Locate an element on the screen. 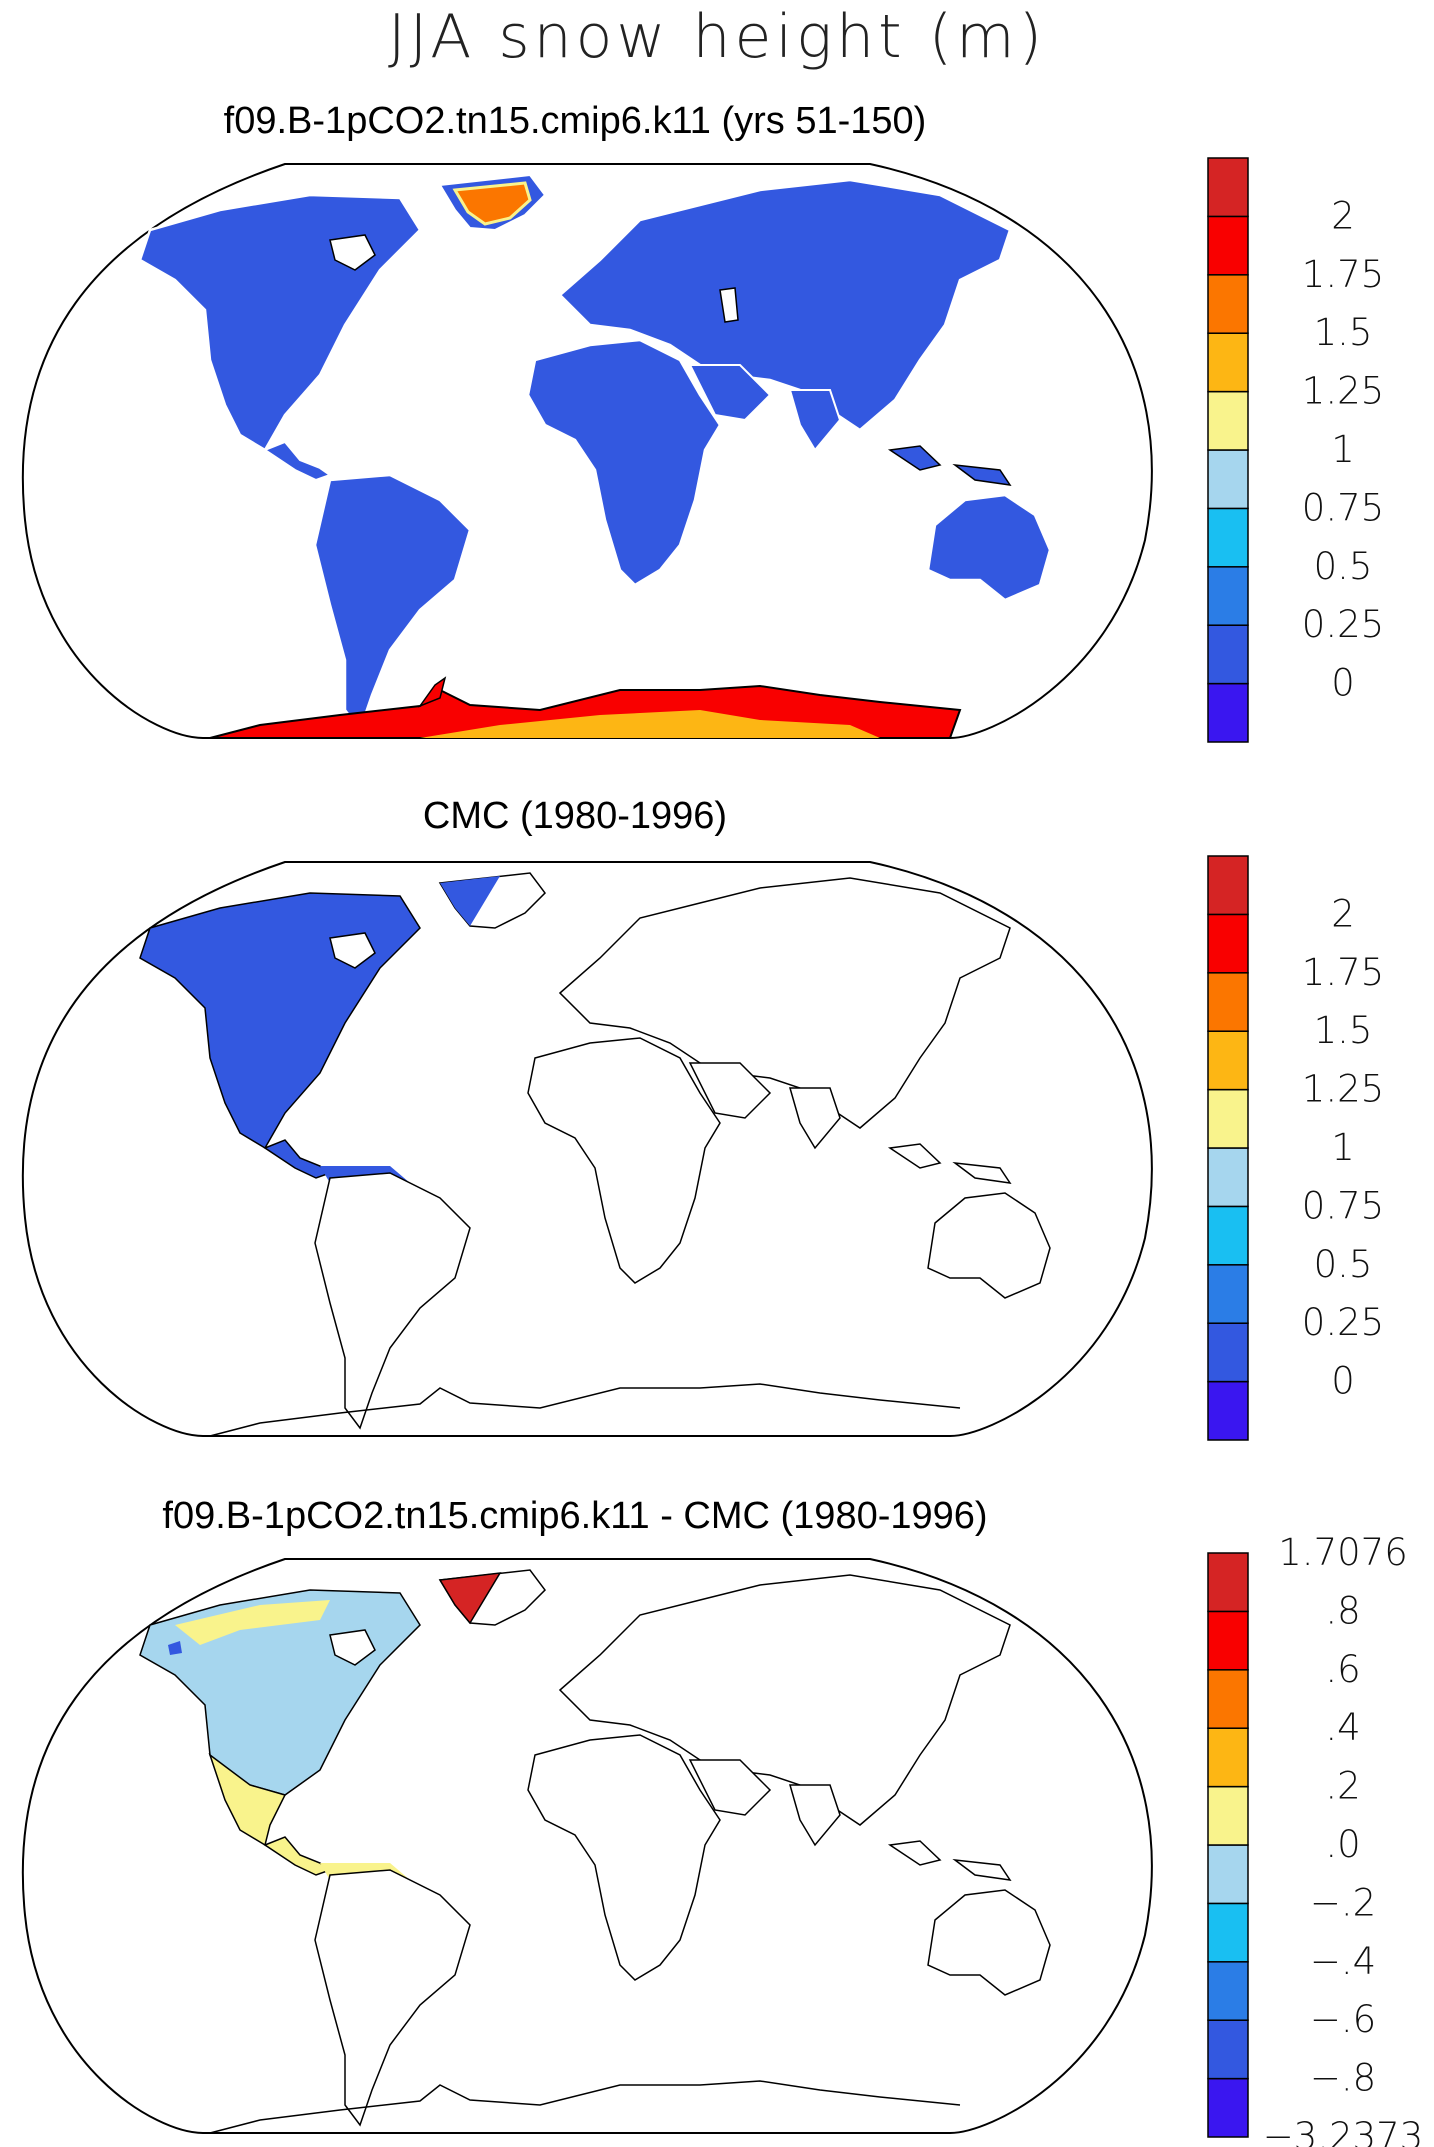 The height and width of the screenshot is (2147, 1434). antarctica-plateau is located at coordinates (650, 724).